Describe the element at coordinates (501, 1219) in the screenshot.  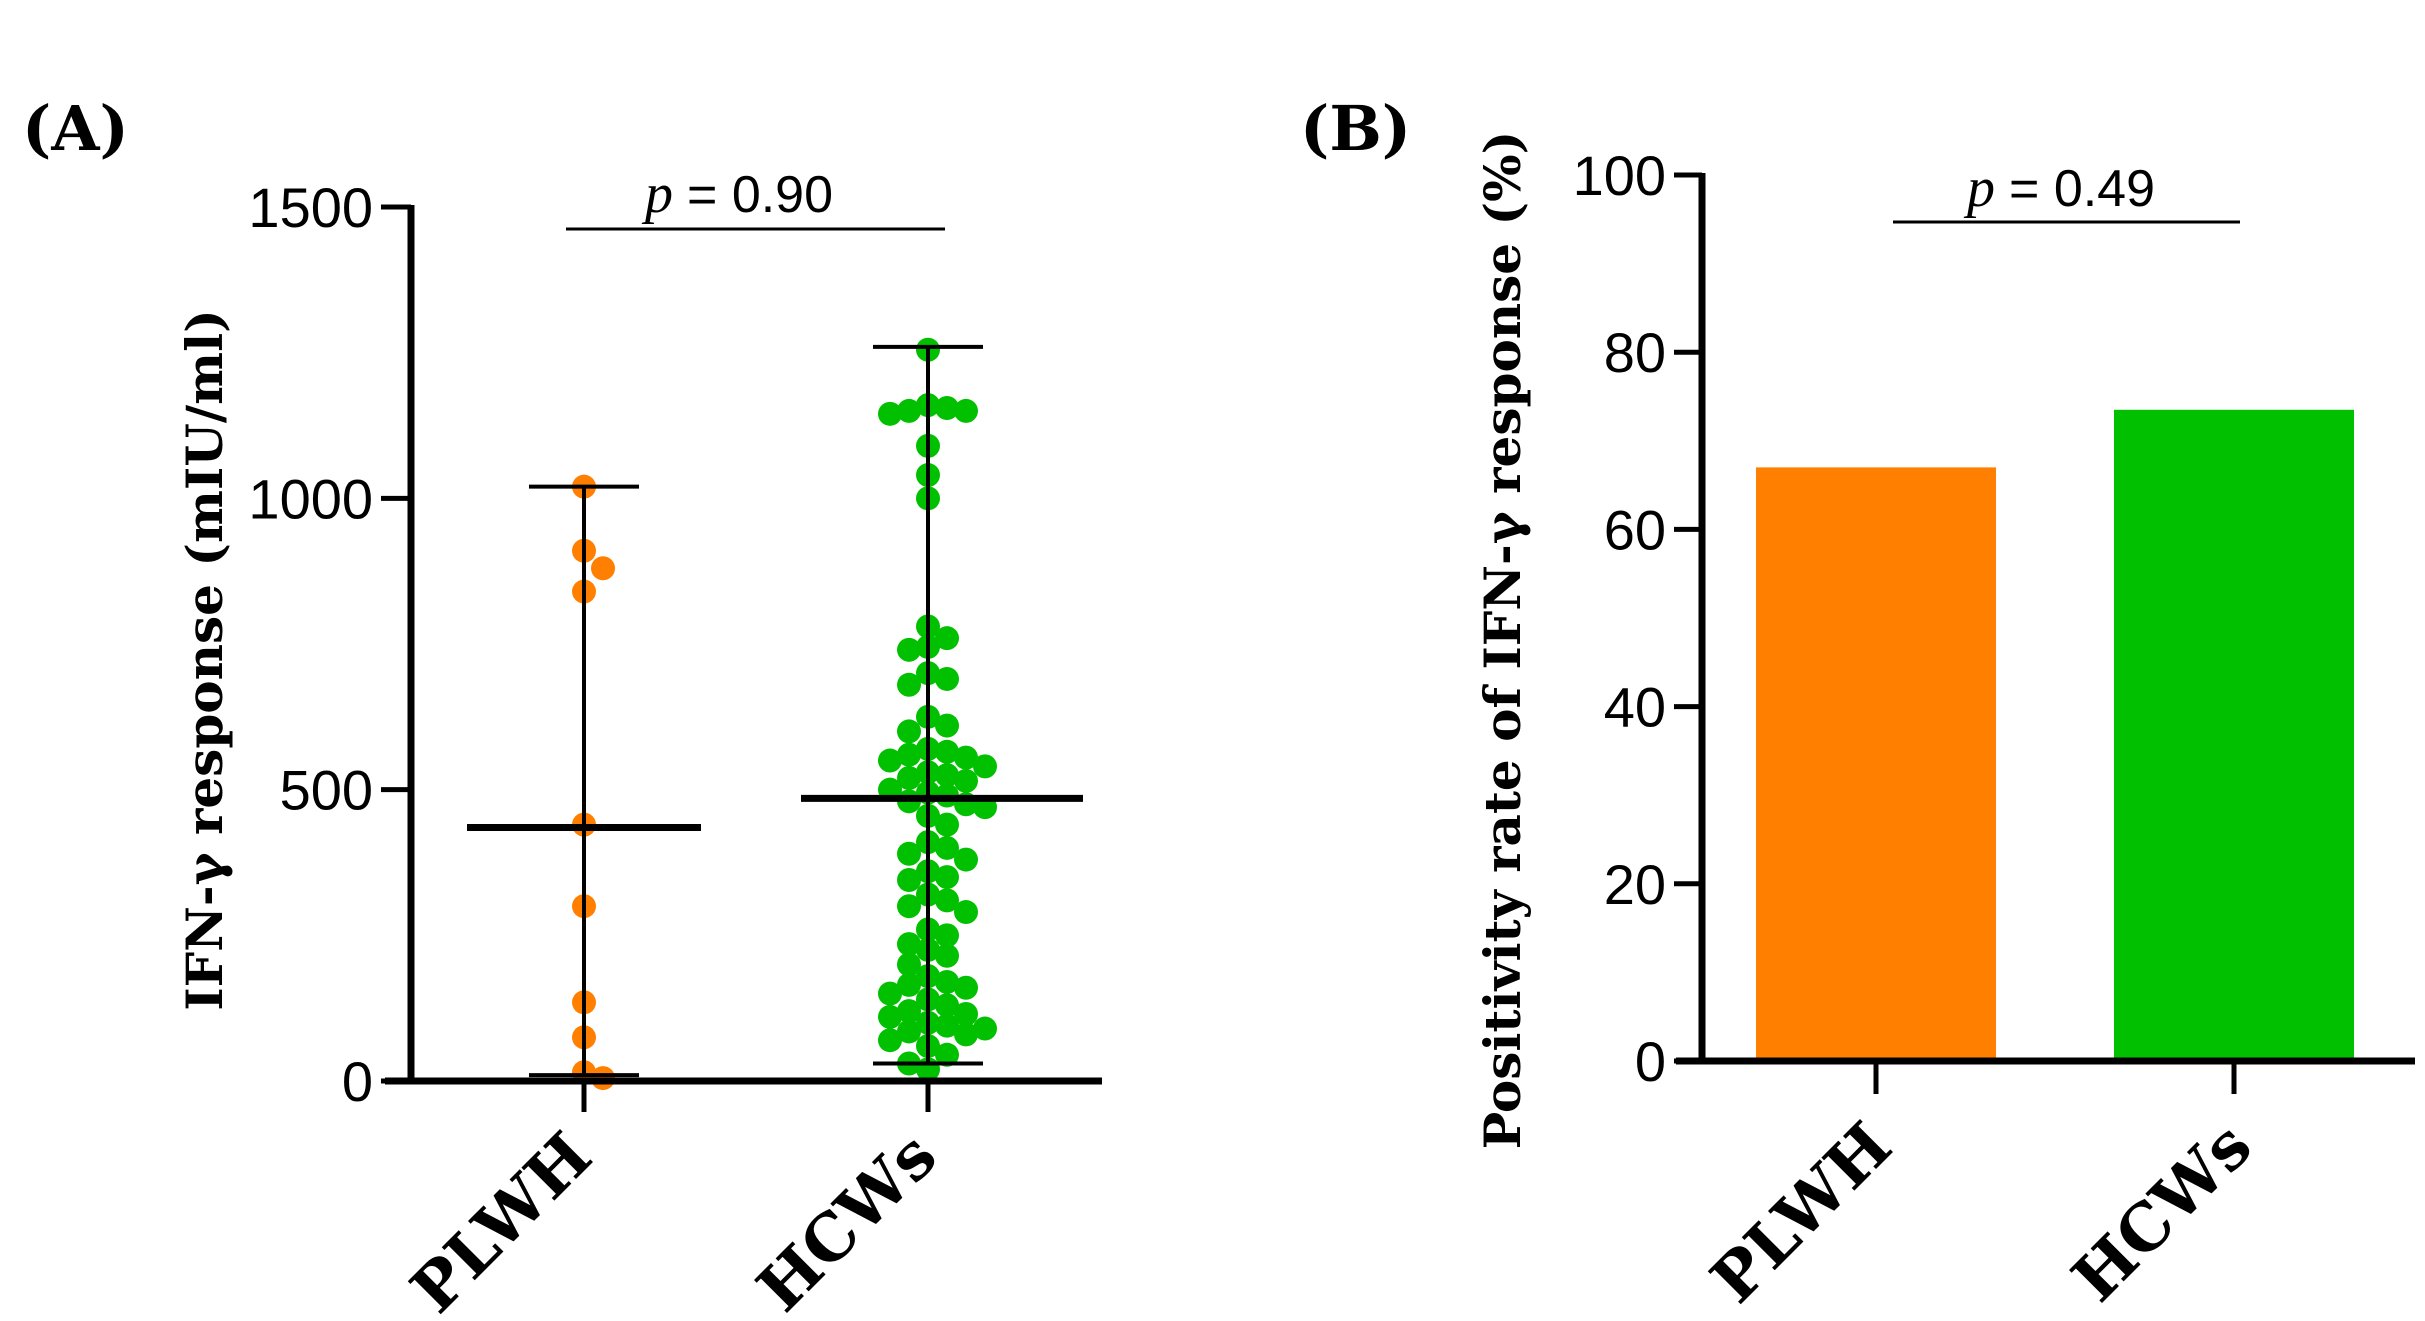
I see `panel-a-category-plwh: PLWH` at that location.